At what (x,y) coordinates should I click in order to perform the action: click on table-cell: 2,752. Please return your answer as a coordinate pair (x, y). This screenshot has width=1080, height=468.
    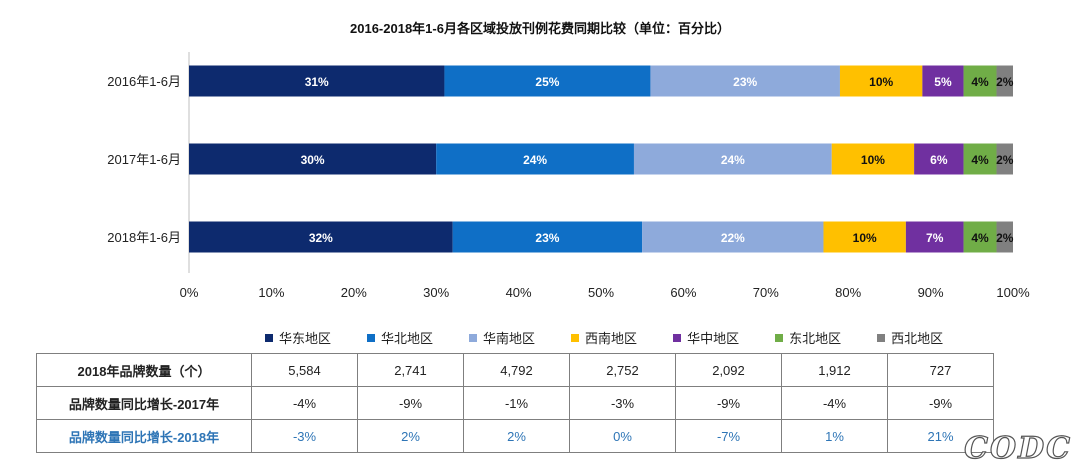
    Looking at the image, I should click on (622, 370).